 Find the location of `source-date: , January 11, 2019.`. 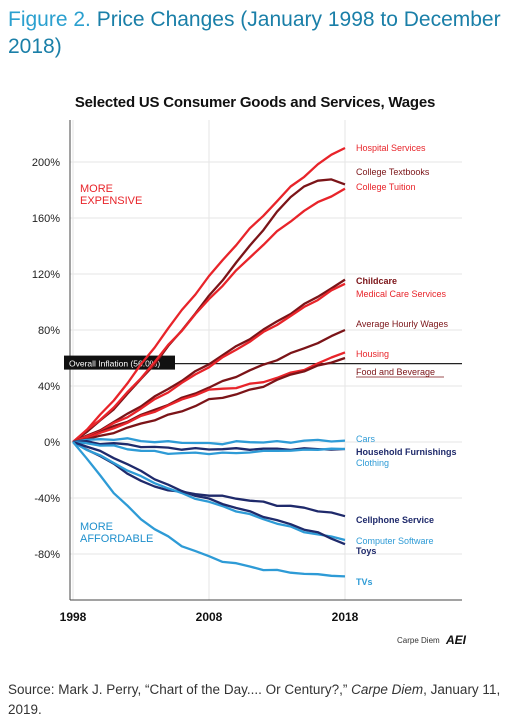

source-date: , January 11, 2019. is located at coordinates (254, 699).